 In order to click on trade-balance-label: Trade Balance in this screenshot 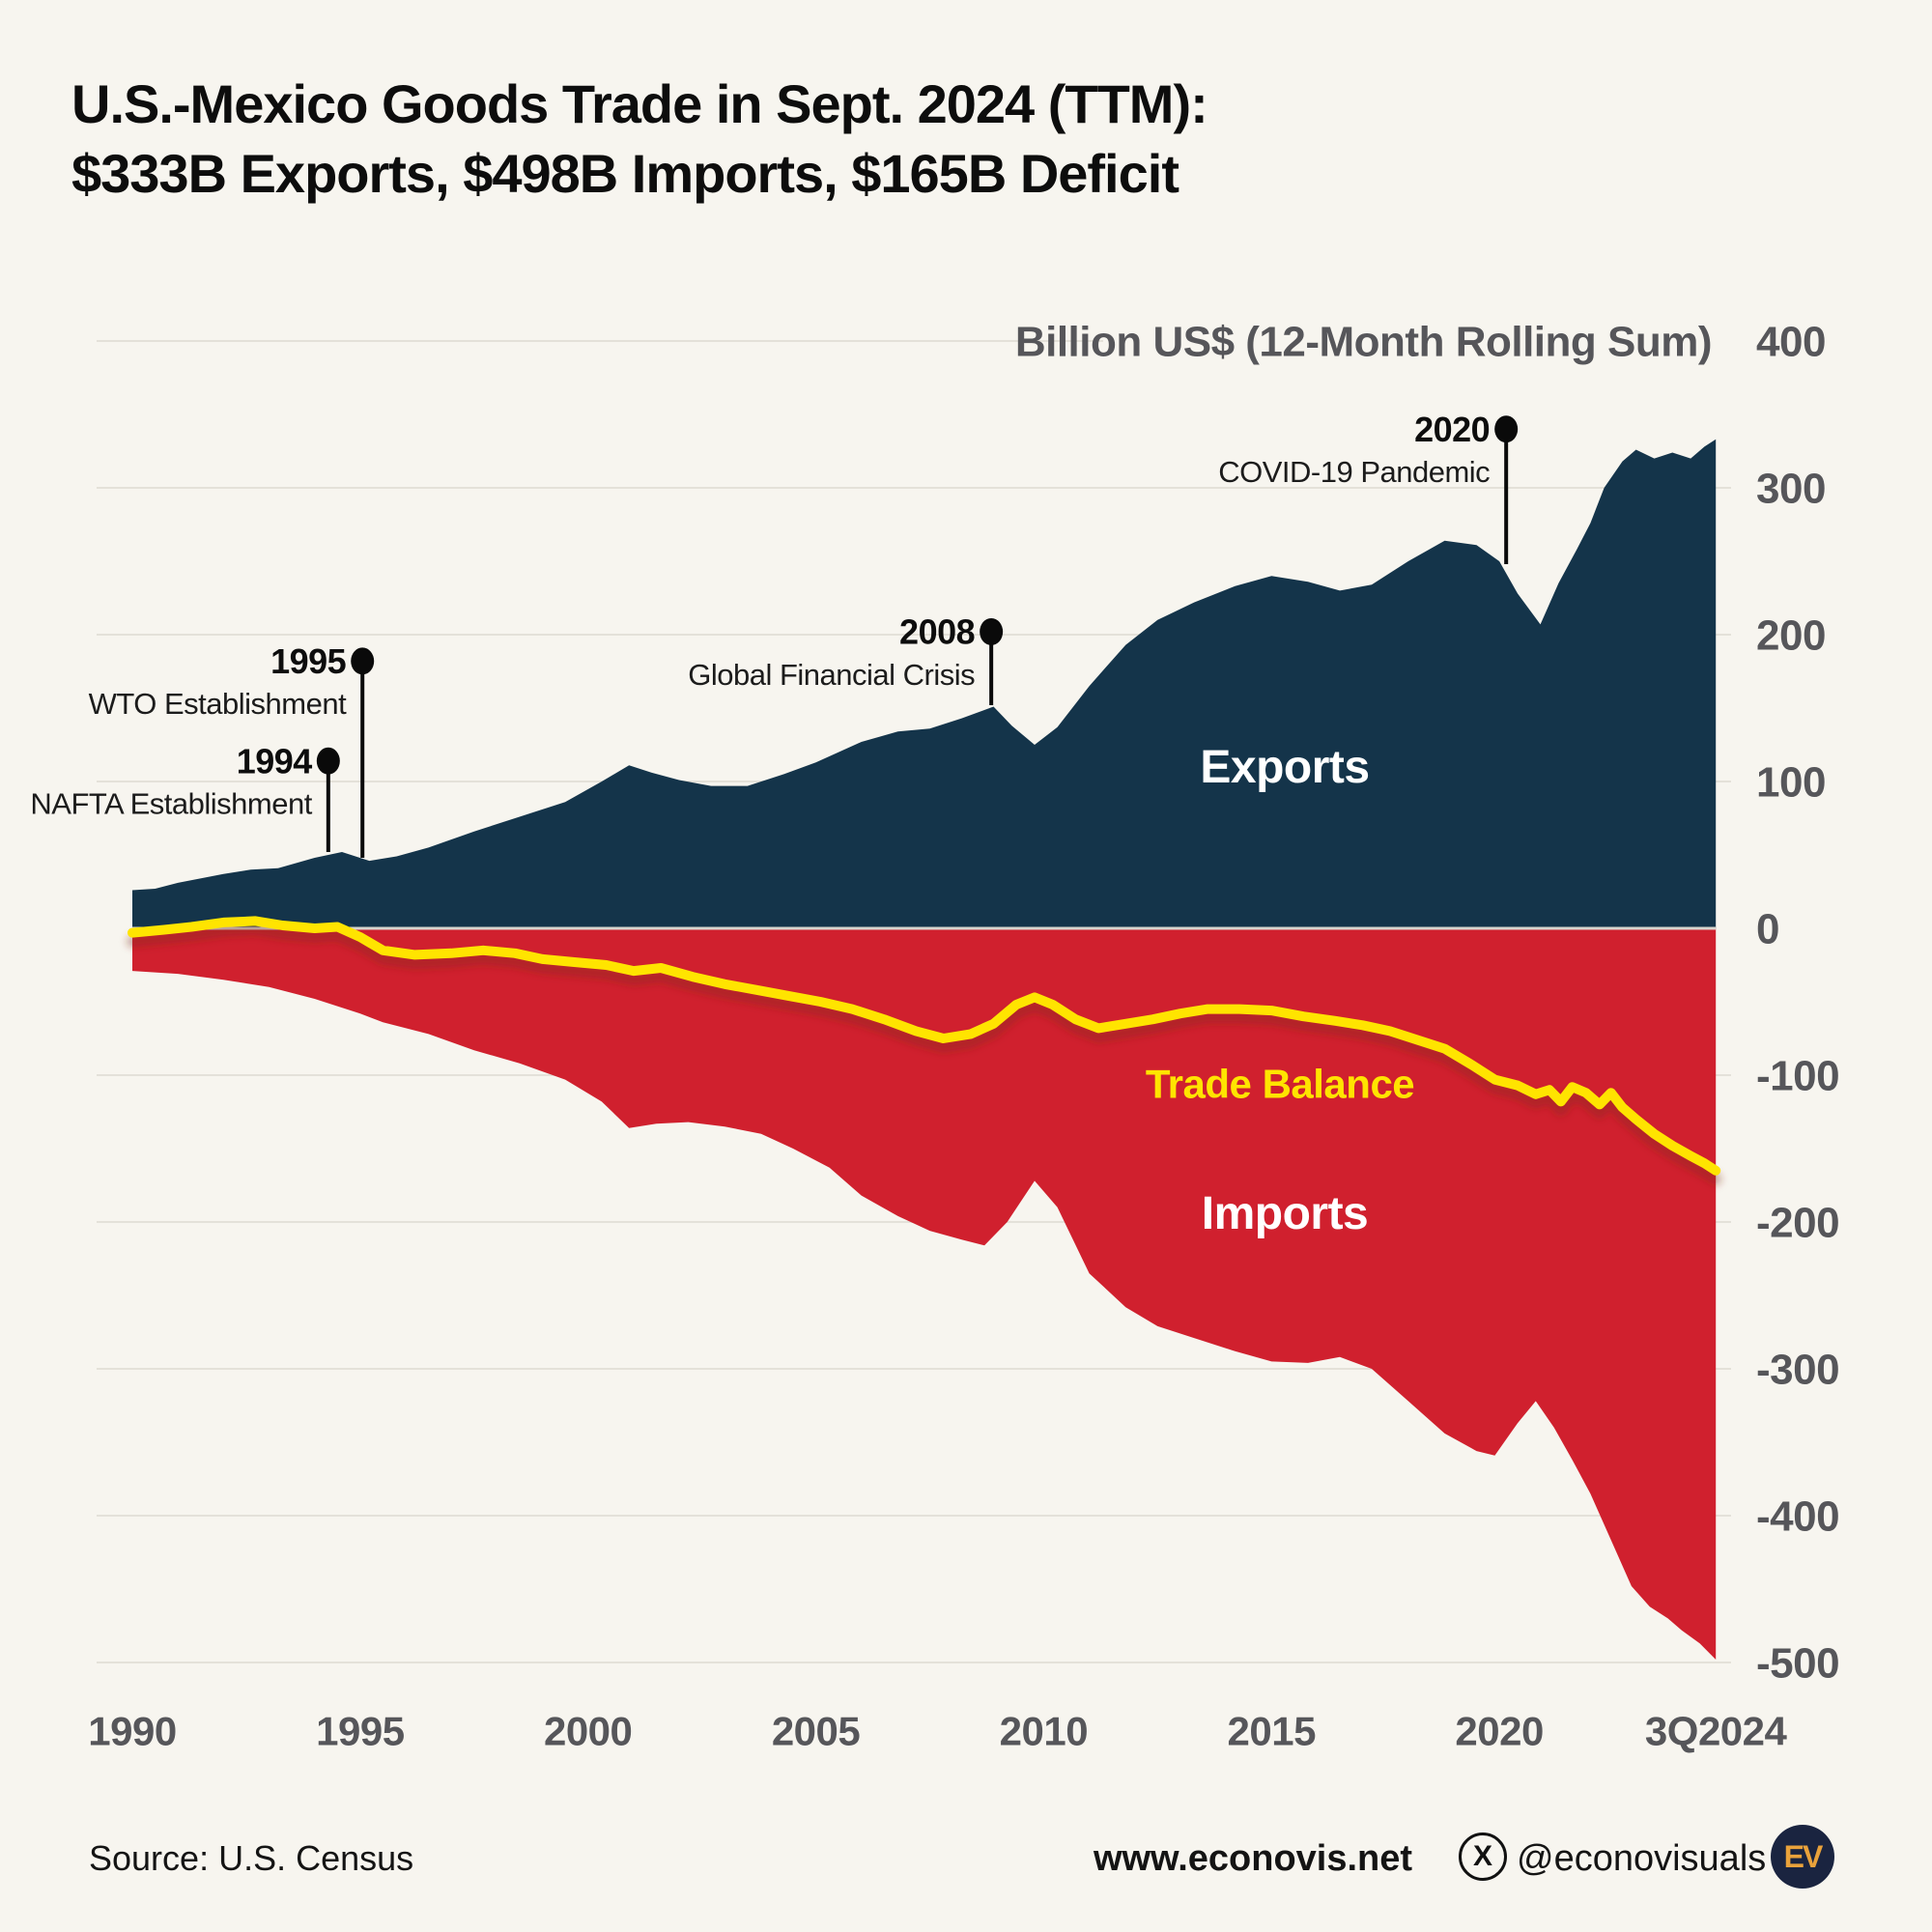, I will do `click(1280, 1084)`.